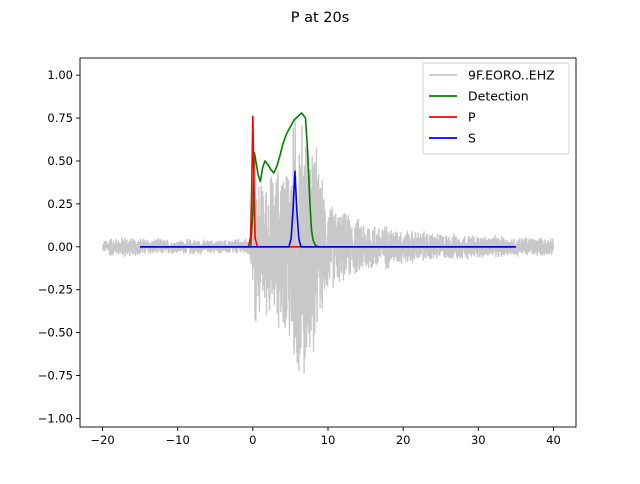 The height and width of the screenshot is (484, 640). Describe the element at coordinates (102, 440) in the screenshot. I see `x-tick-label: −20` at that location.